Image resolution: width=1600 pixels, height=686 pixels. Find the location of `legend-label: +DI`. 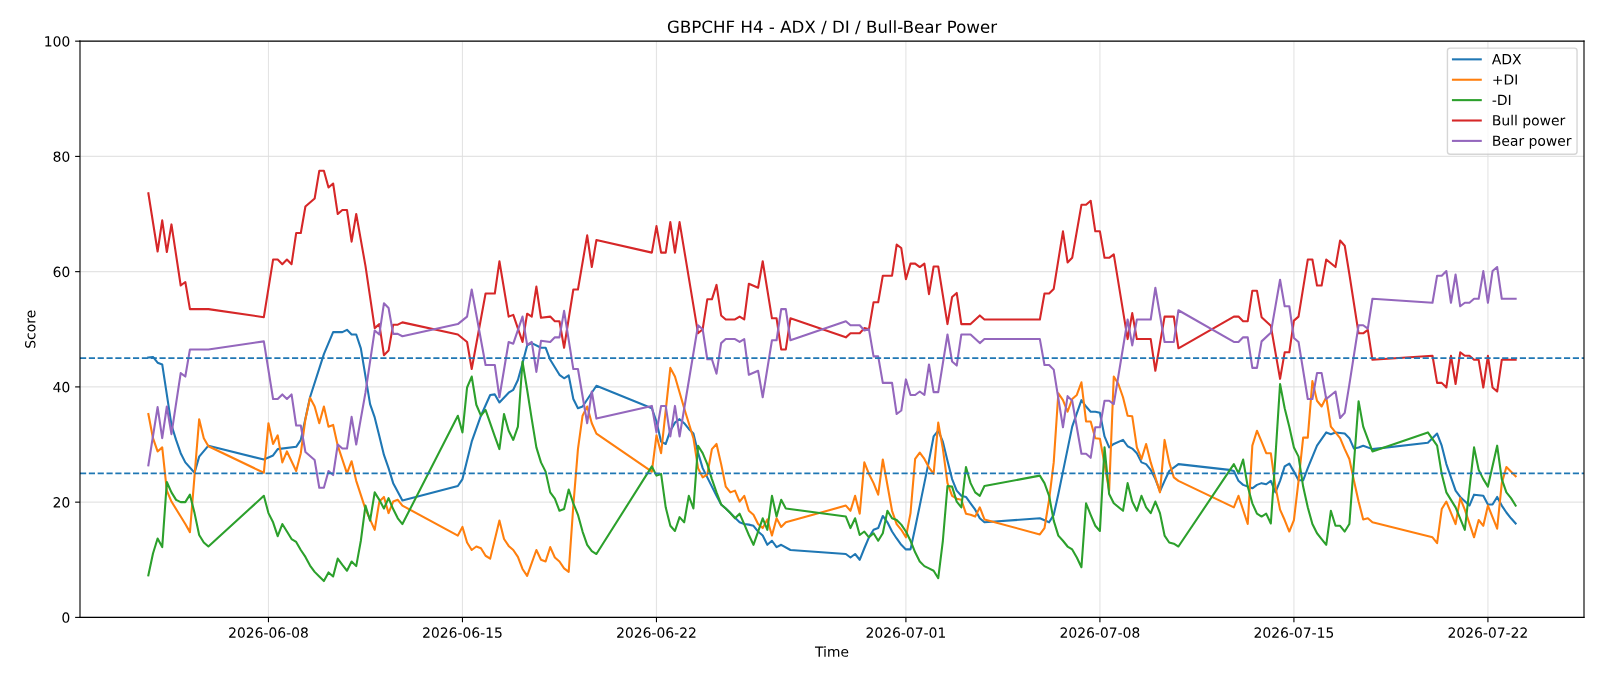

legend-label: +DI is located at coordinates (1505, 79).